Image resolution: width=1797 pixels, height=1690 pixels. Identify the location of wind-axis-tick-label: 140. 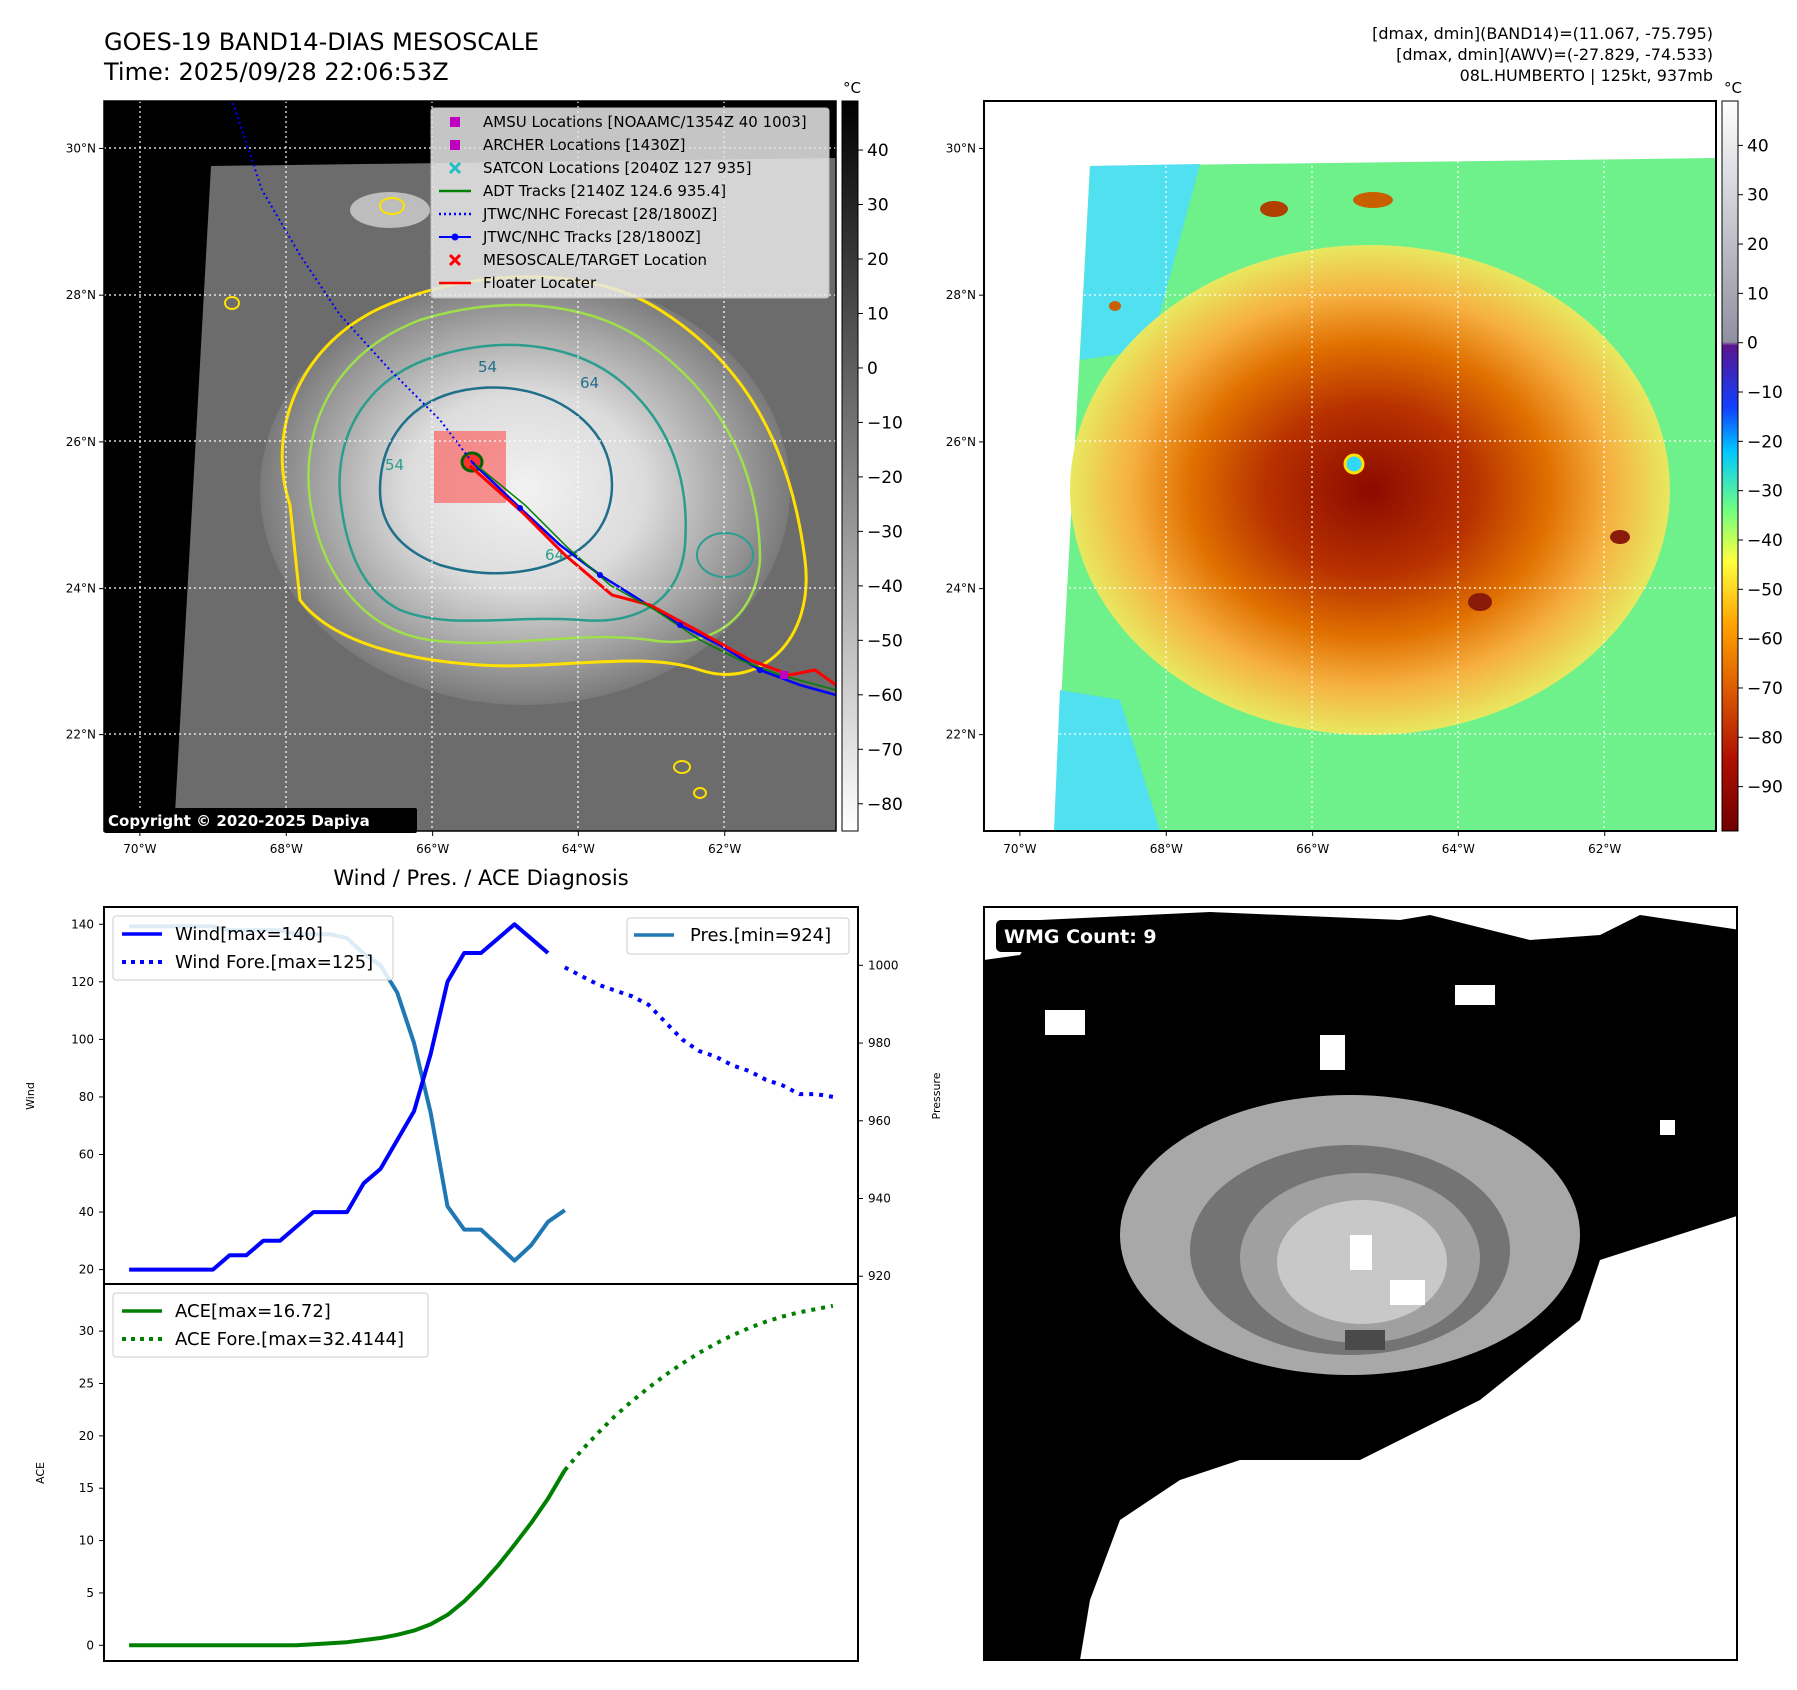
(82, 924).